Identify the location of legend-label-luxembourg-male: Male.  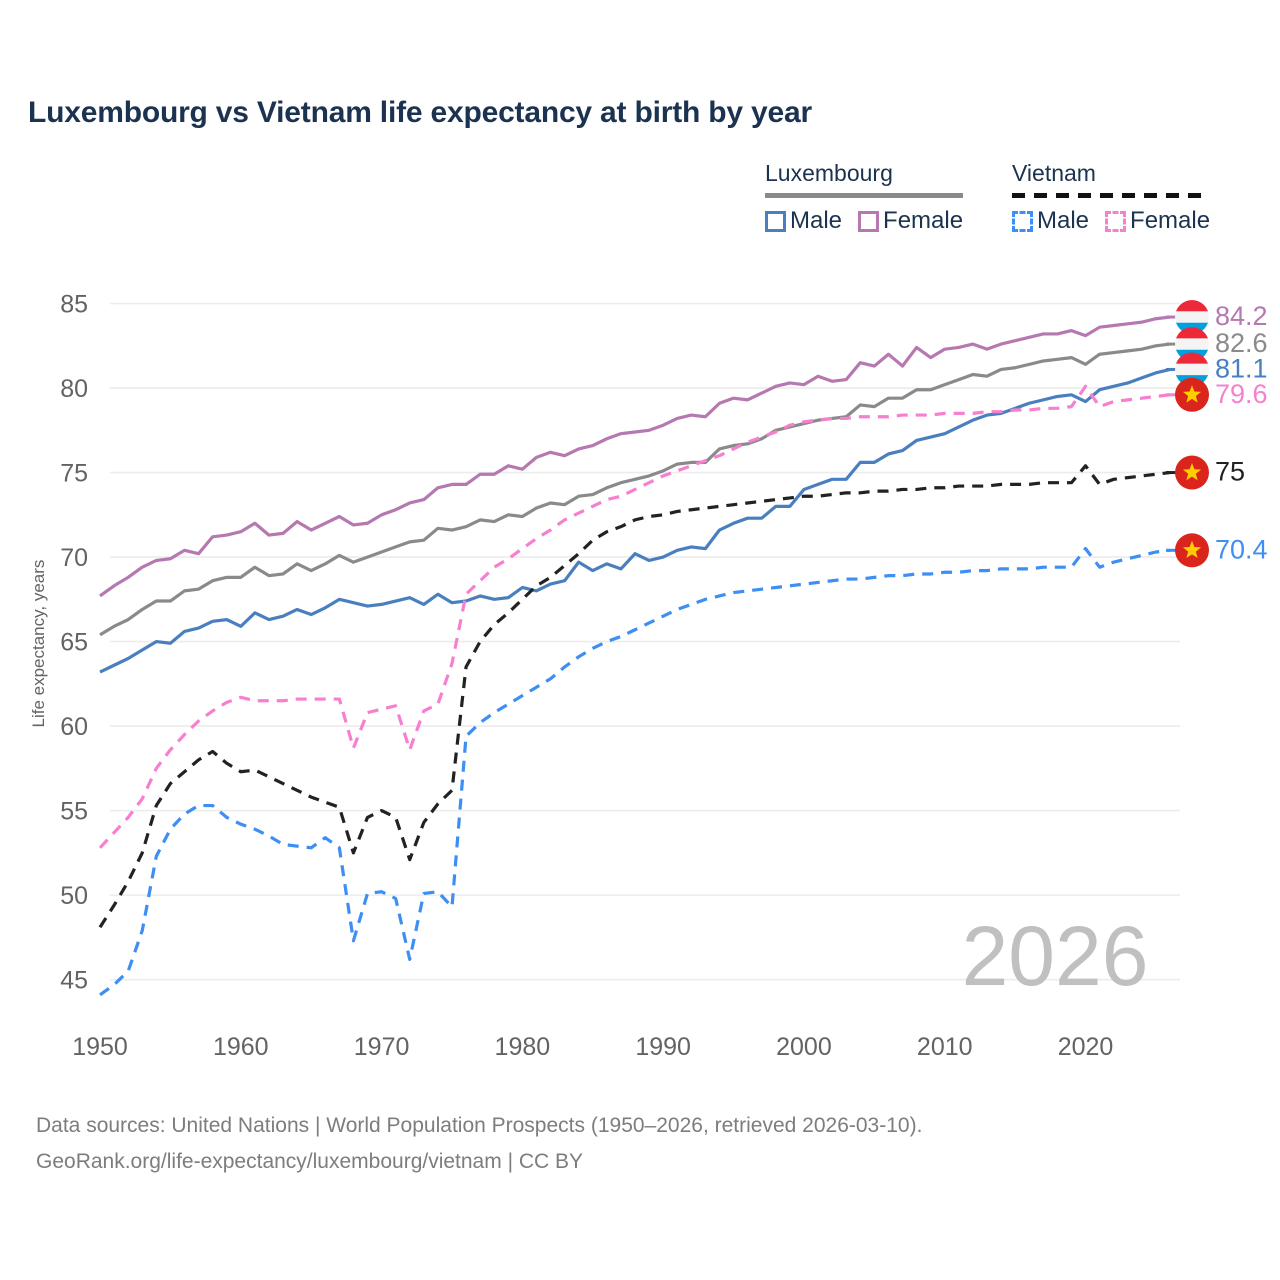
(816, 220).